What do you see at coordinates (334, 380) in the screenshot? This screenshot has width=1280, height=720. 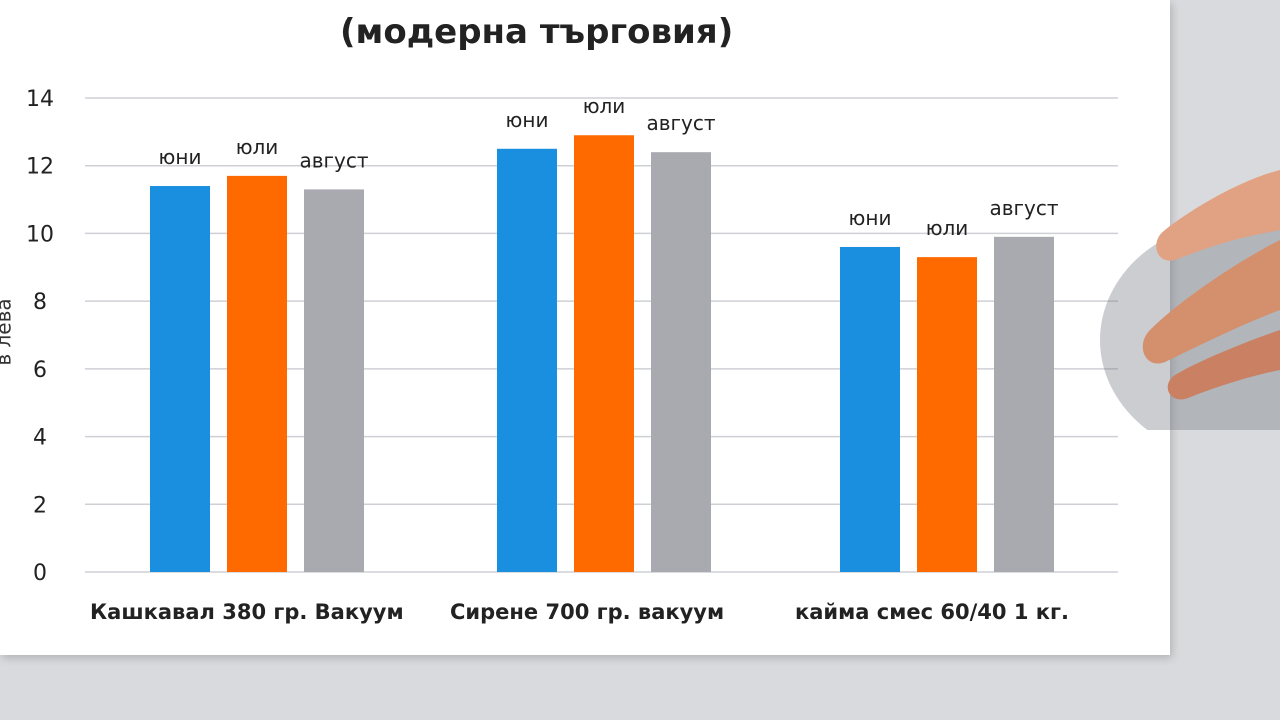 I see `bar-1-август` at bounding box center [334, 380].